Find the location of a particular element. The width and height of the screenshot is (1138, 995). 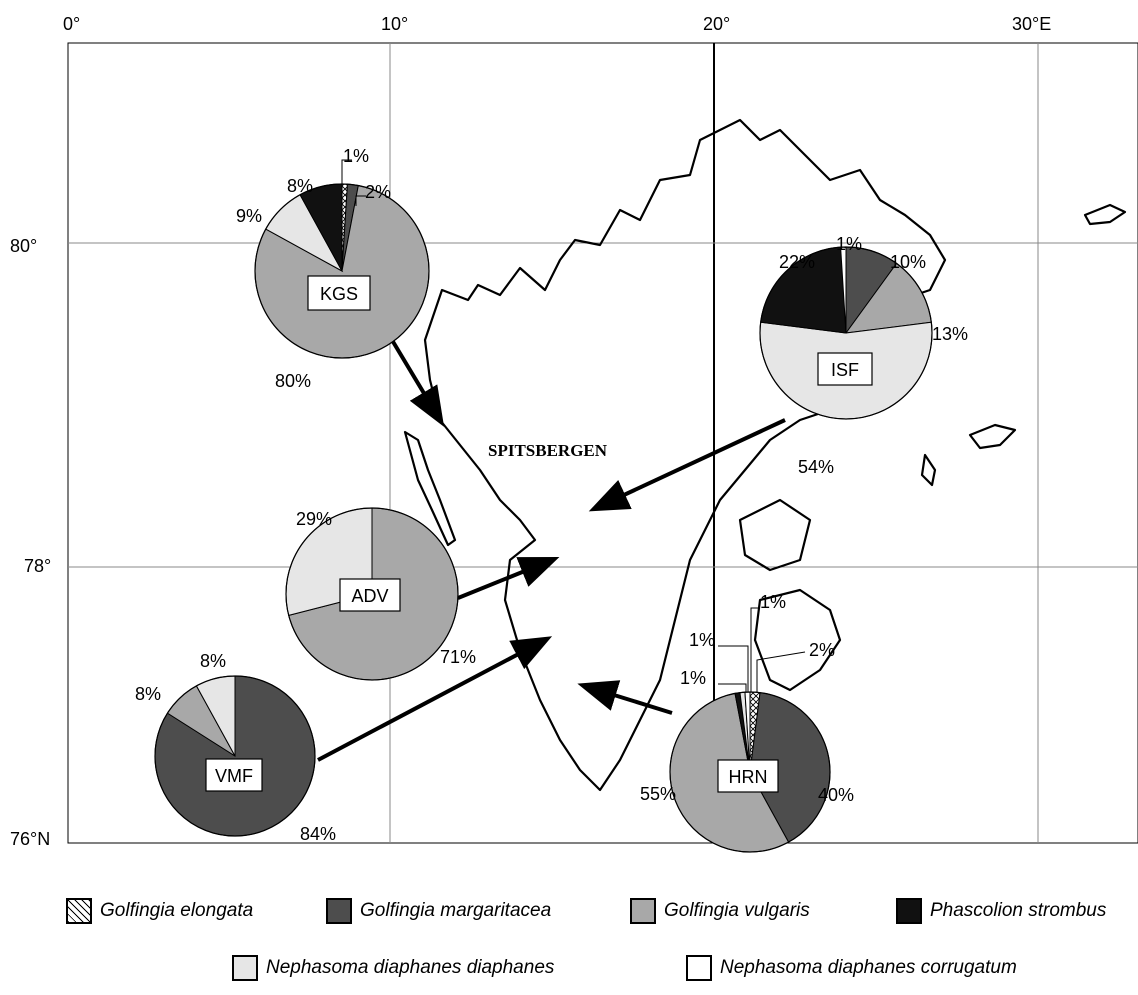

pie-value-label: 84% is located at coordinates (318, 834).